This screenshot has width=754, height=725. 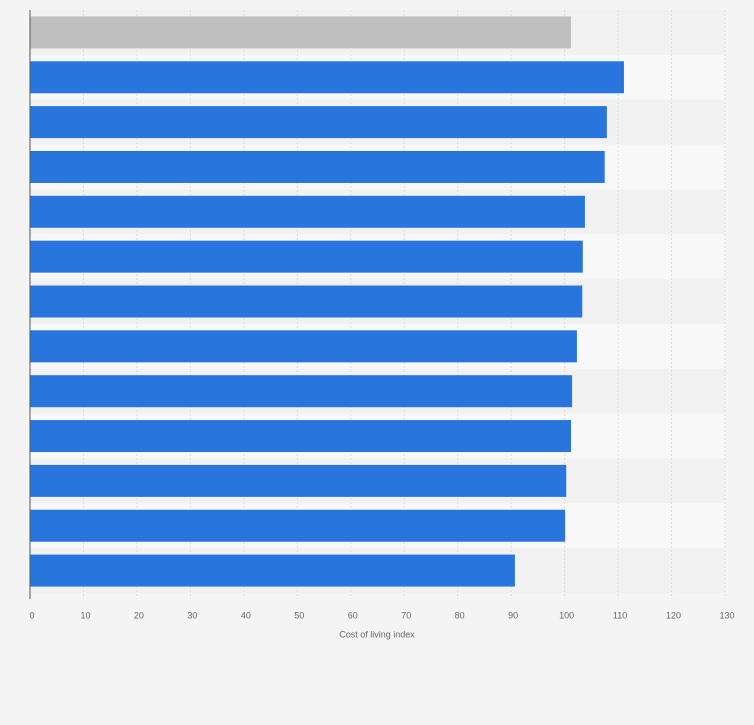 What do you see at coordinates (460, 615) in the screenshot?
I see `x-tick-label: 80` at bounding box center [460, 615].